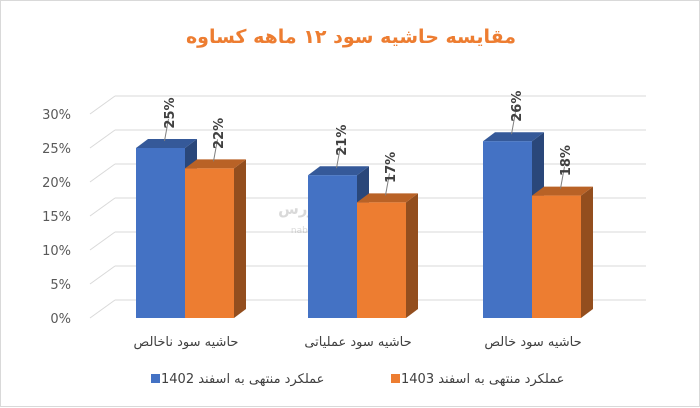 The width and height of the screenshot is (700, 408). Describe the element at coordinates (56, 115) in the screenshot. I see `y-tick-label: 30%` at that location.